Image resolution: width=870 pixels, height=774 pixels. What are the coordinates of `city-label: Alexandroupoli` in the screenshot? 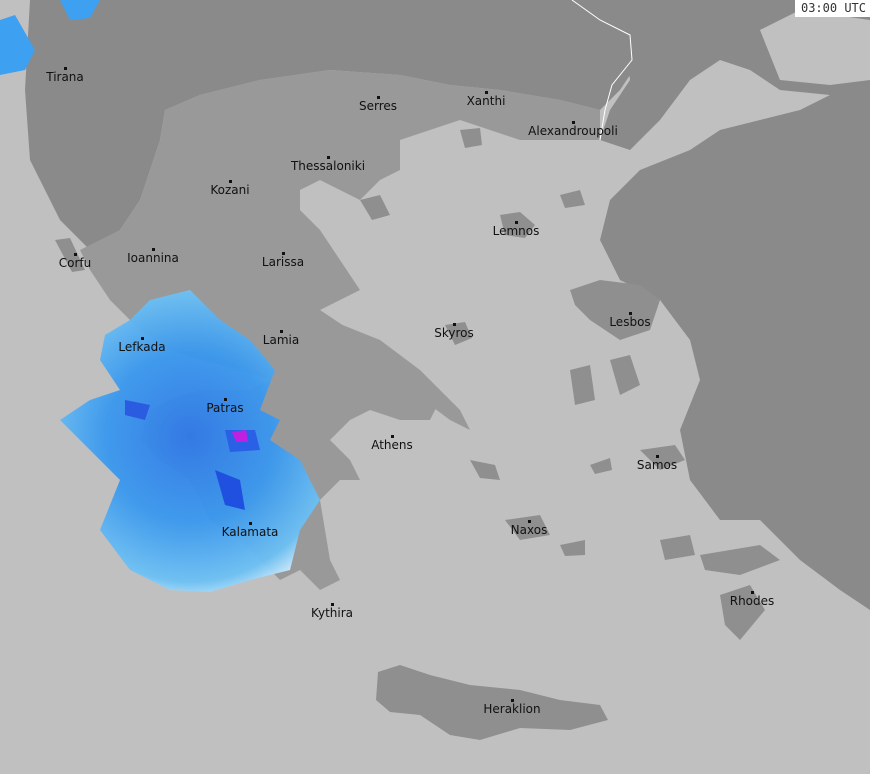 It's located at (573, 131).